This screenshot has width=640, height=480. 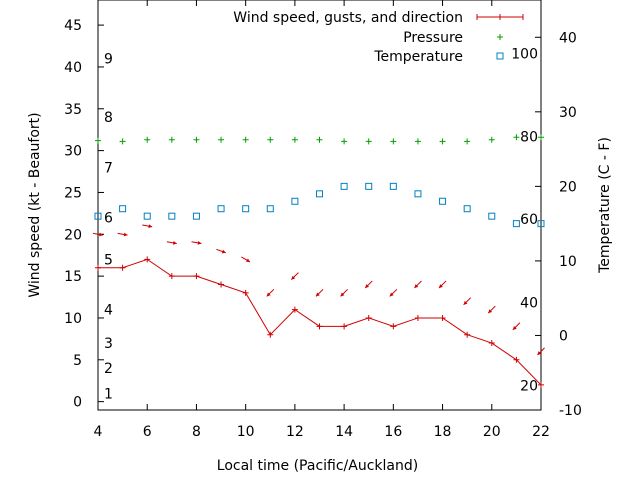 I want to click on legend-wind-symbol, so click(x=500, y=17).